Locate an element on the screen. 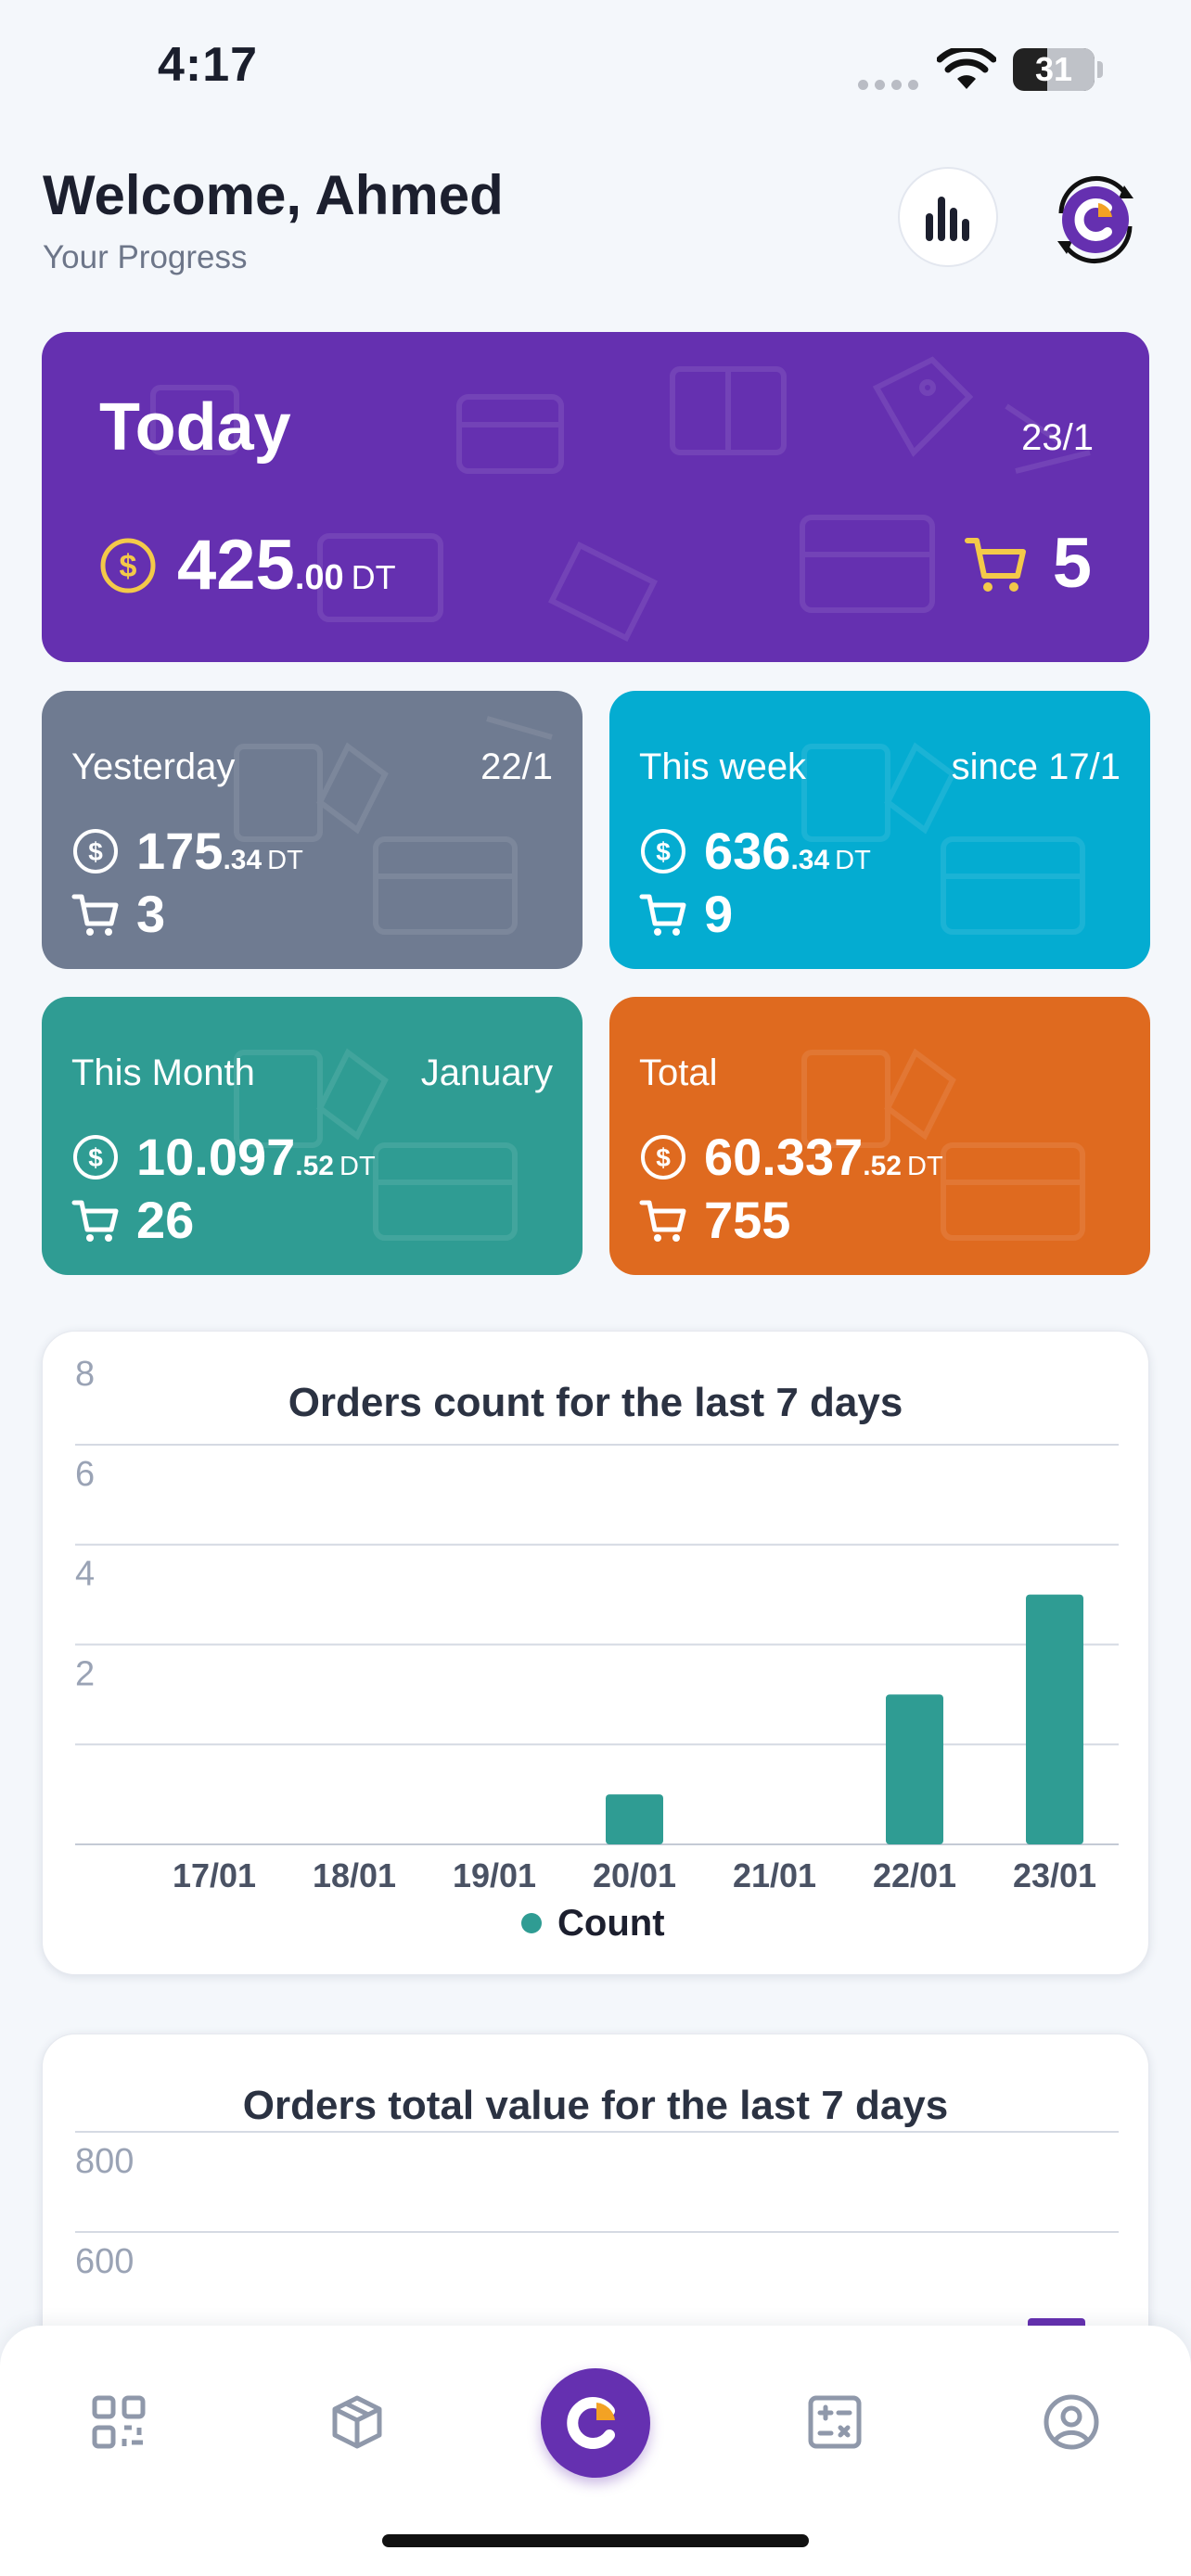 The width and height of the screenshot is (1191, 2576). this-week-amount-integer: 636 is located at coordinates (747, 851).